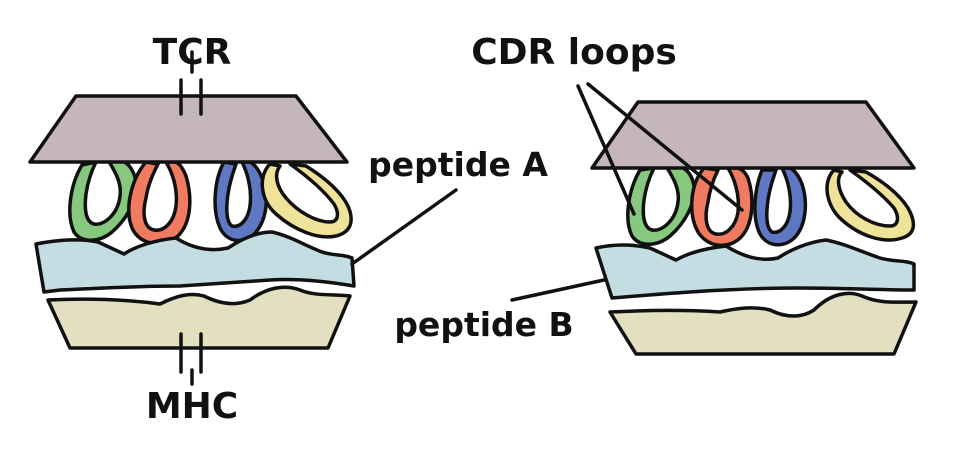  What do you see at coordinates (753, 135) in the screenshot?
I see `tcr-block-right` at bounding box center [753, 135].